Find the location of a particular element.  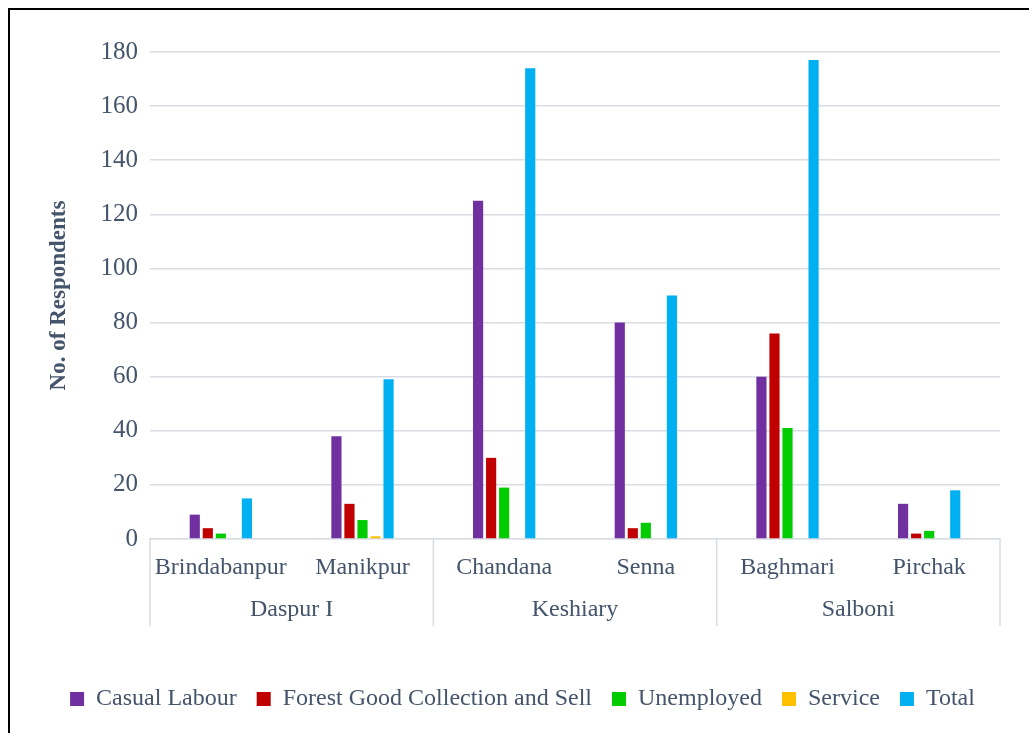

legend-label: Service is located at coordinates (843, 697).